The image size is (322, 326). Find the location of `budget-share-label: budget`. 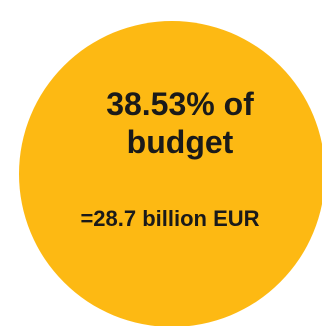

budget-share-label: budget is located at coordinates (180, 142).